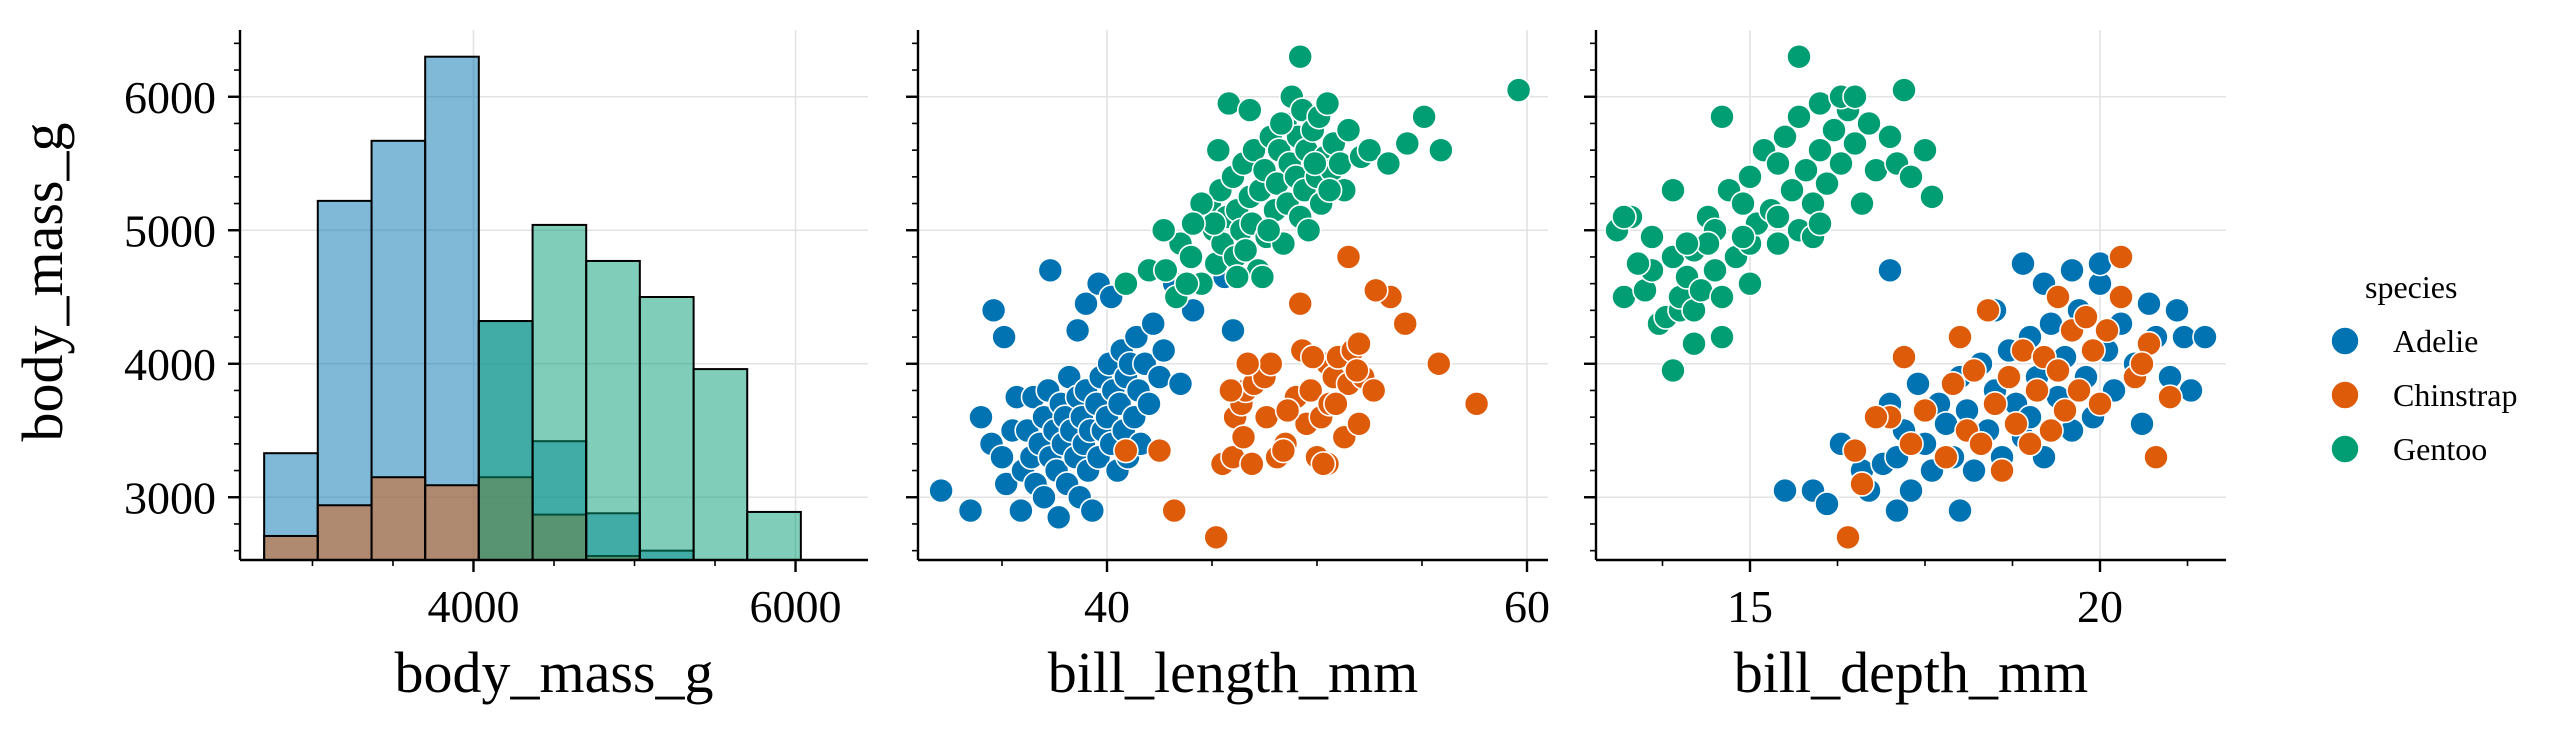  I want to click on x-axis: 40 60, so click(1234, 595).